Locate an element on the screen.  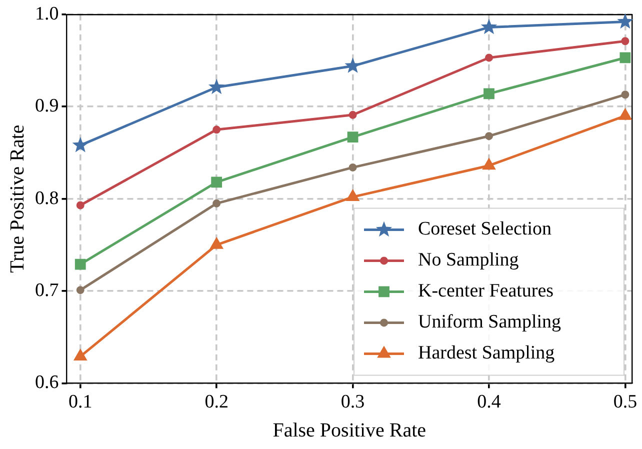
y-axis-title: True Positive Rate is located at coordinates (17, 198).